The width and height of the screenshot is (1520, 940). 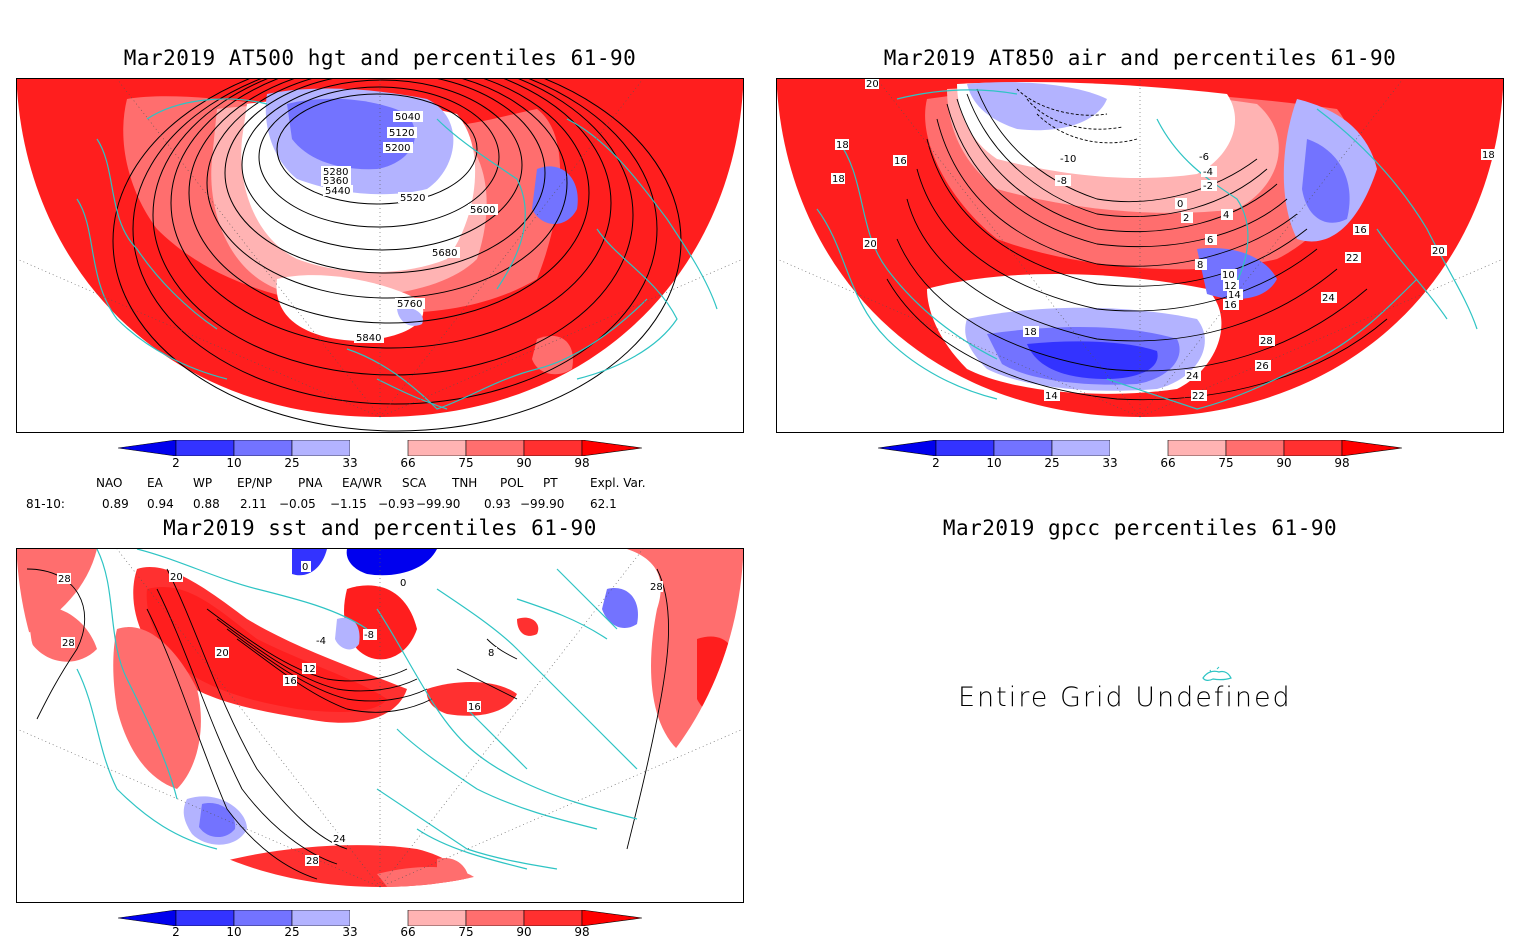 What do you see at coordinates (397, 148) in the screenshot?
I see `hgt-label-5200: 5200` at bounding box center [397, 148].